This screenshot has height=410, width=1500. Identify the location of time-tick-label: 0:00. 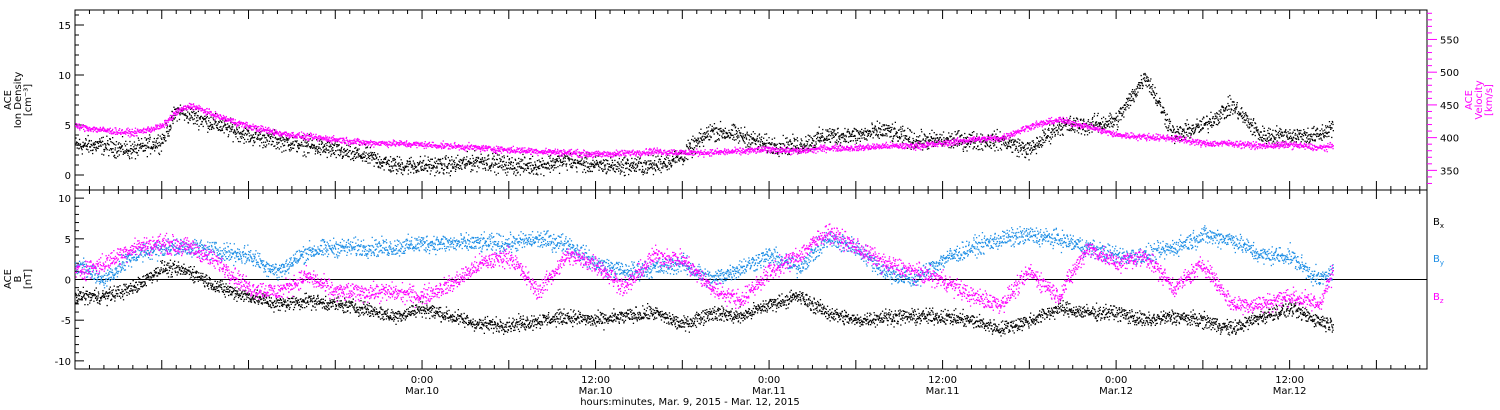
(1116, 380).